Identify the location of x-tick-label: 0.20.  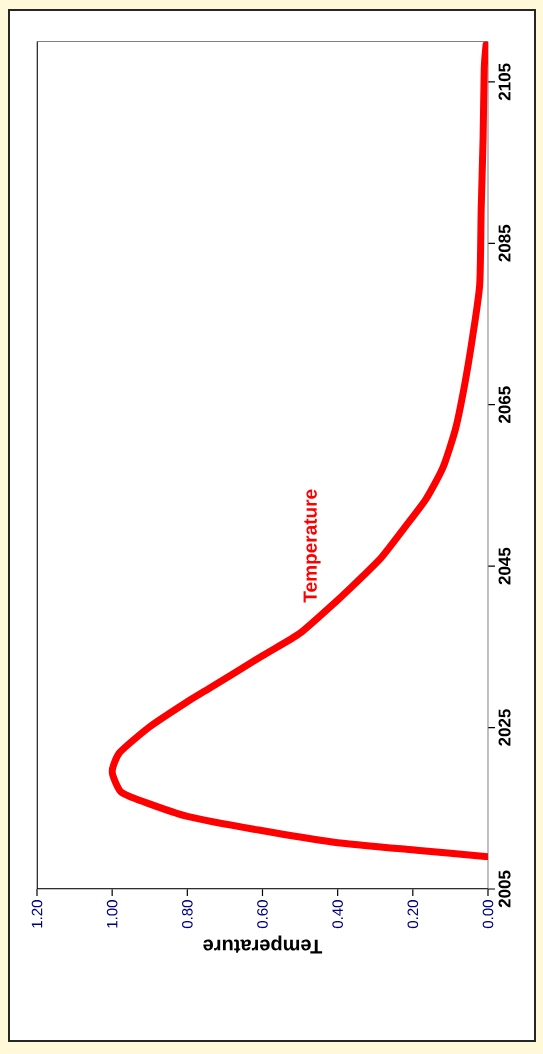
(413, 914).